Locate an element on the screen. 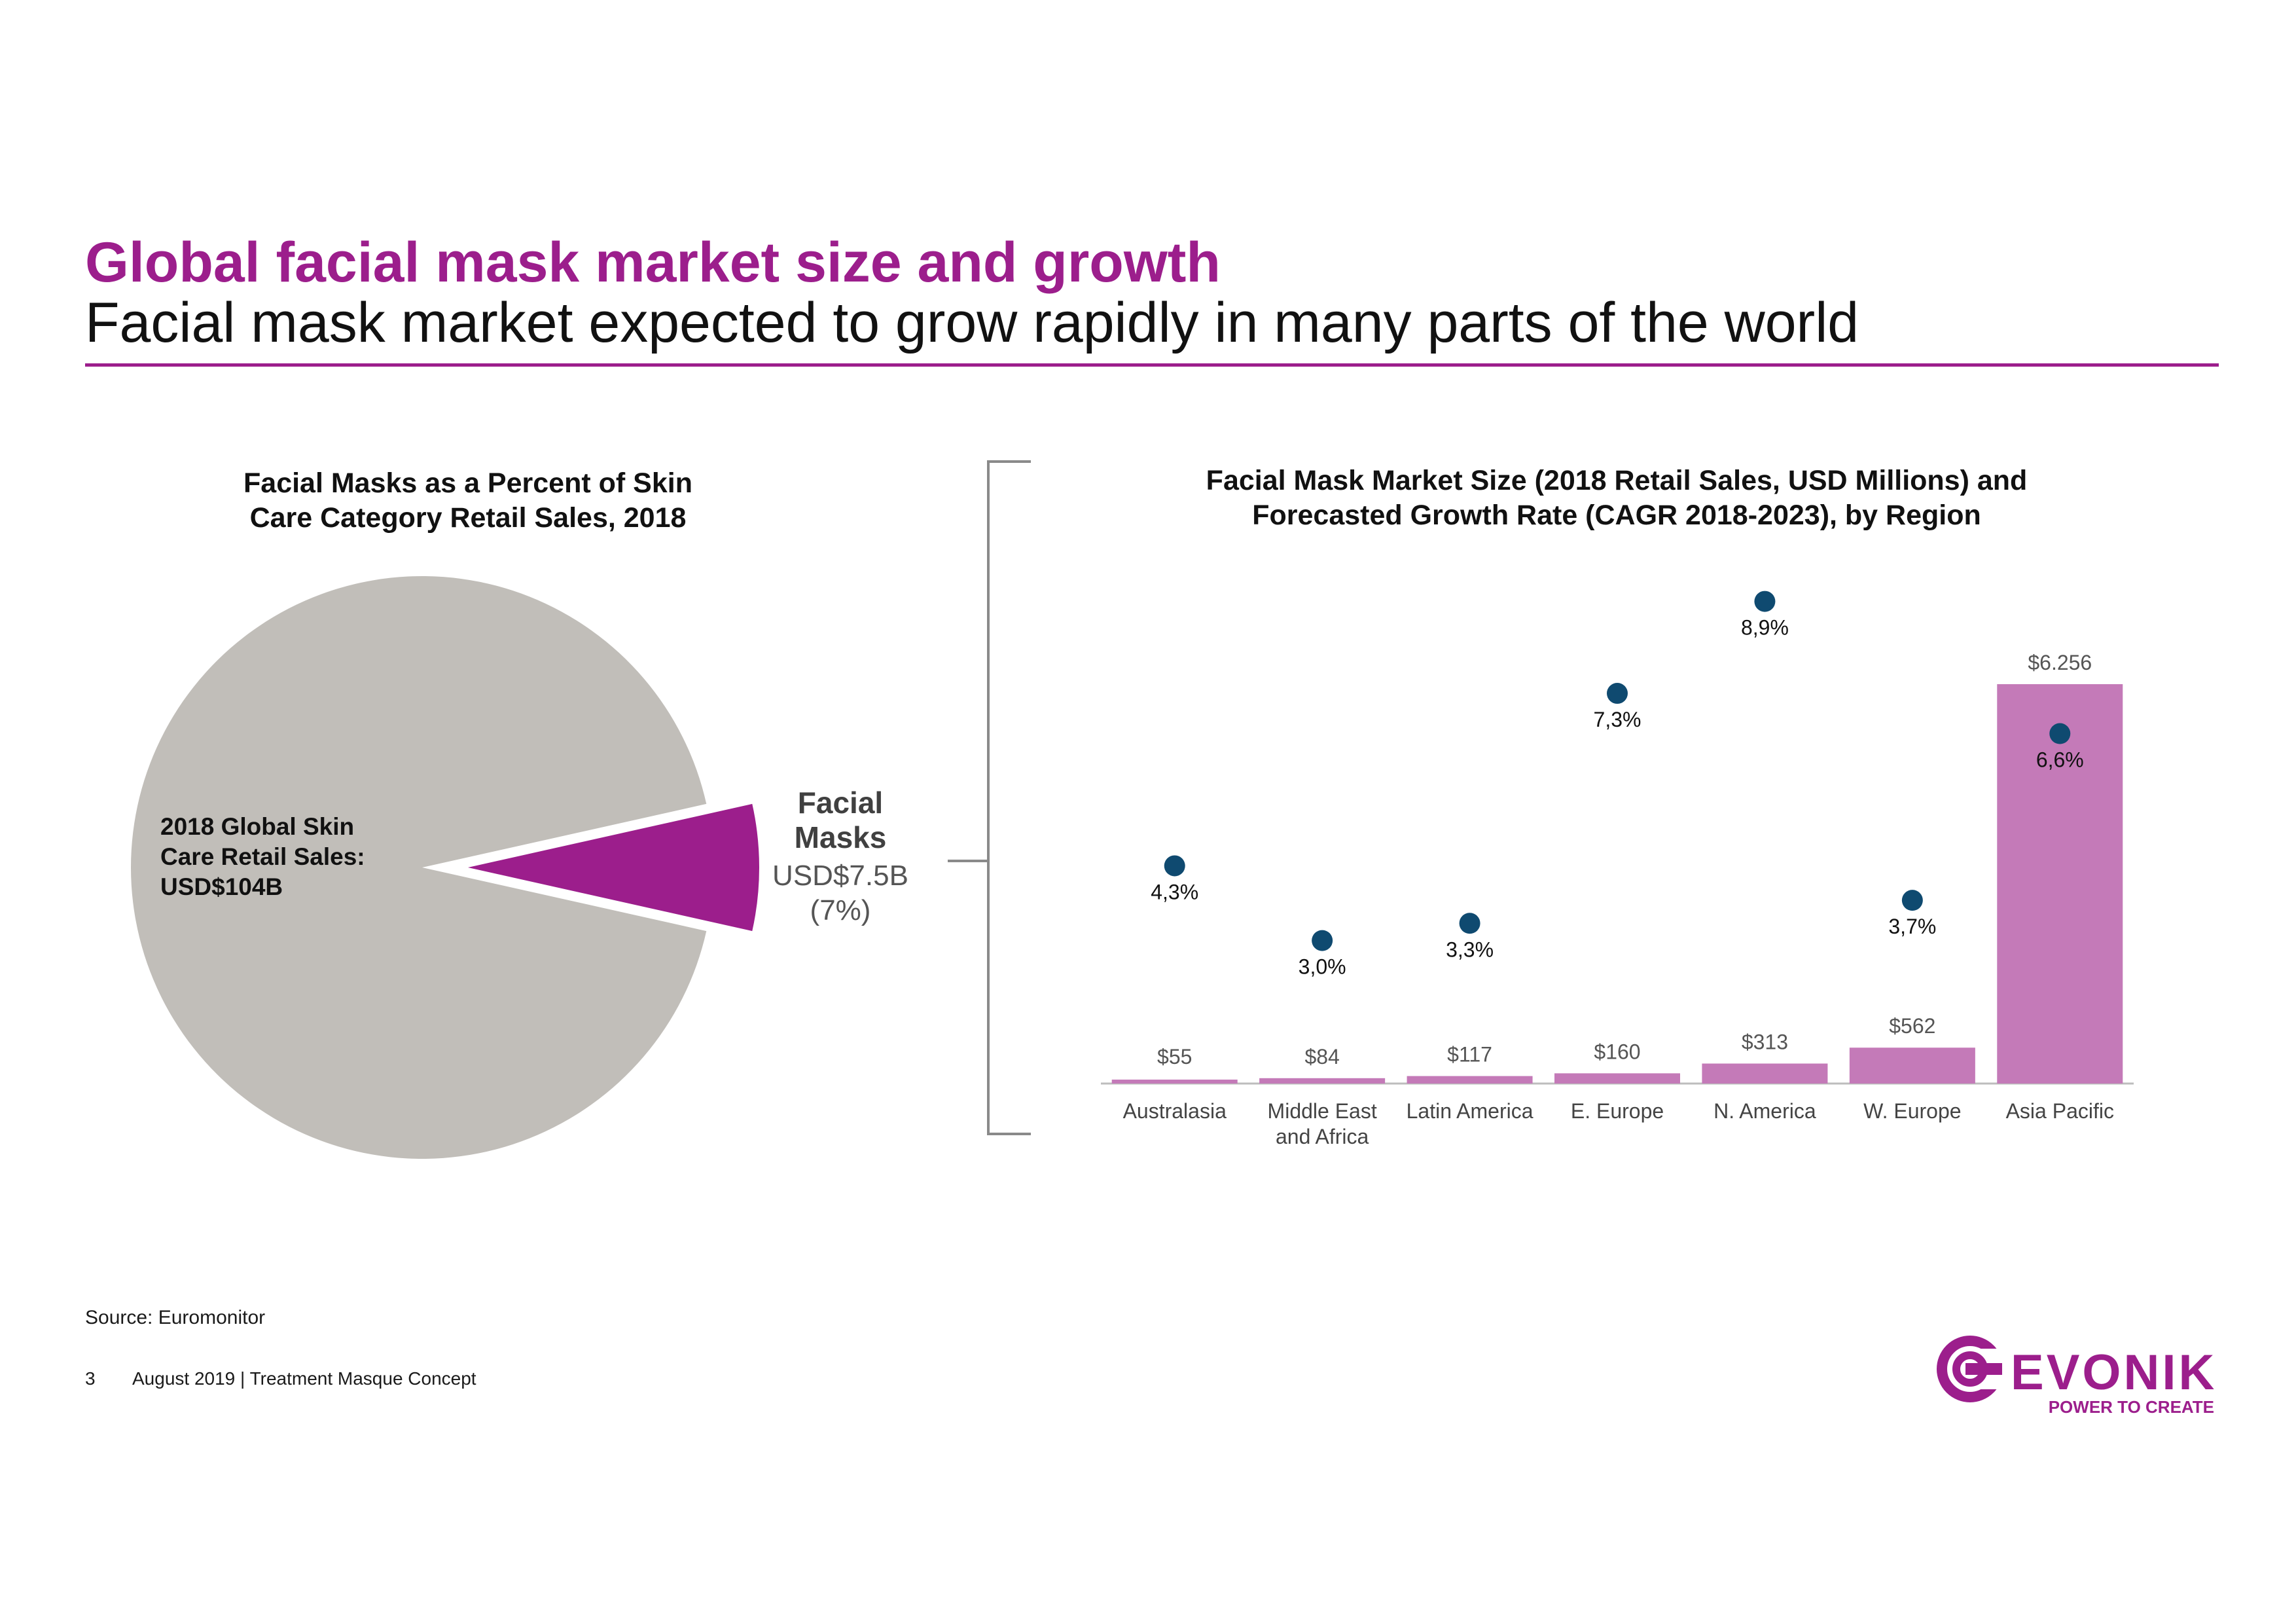 The image size is (2296, 1623). title-divider is located at coordinates (1152, 365).